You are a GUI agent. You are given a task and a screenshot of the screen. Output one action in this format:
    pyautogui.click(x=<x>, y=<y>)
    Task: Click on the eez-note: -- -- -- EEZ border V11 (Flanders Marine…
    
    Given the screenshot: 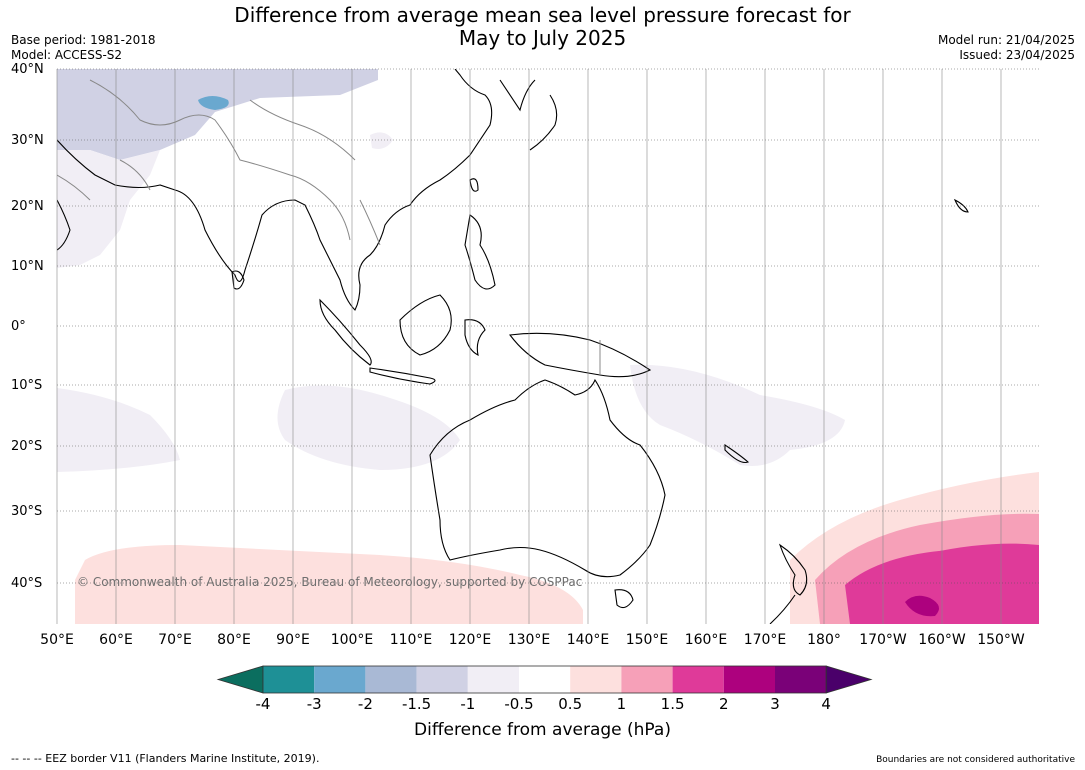 What is the action you would take?
    pyautogui.click(x=165, y=758)
    